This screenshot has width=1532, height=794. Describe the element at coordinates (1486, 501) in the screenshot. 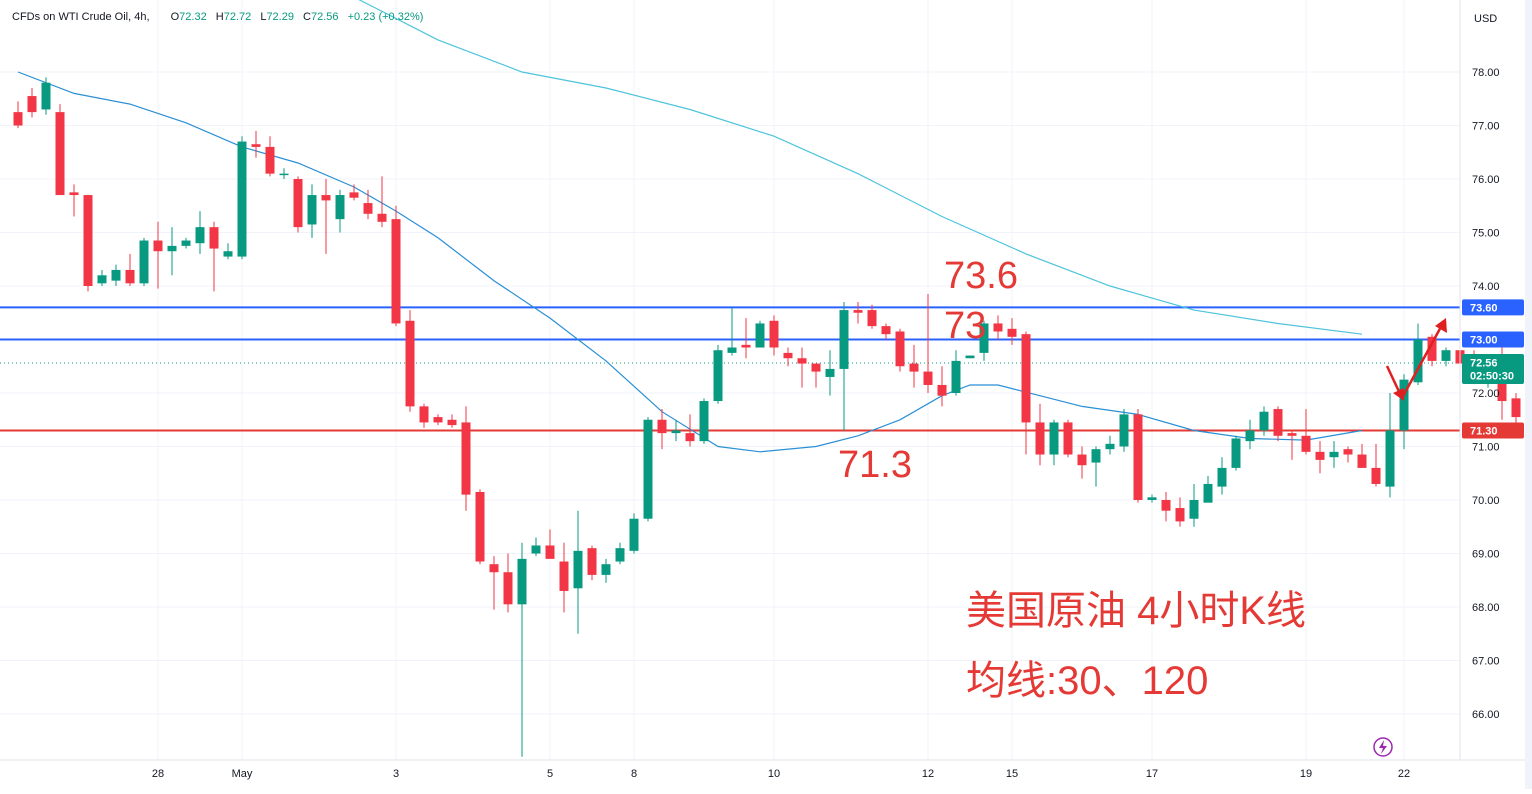

I see `y-tick-label: 70.00` at that location.